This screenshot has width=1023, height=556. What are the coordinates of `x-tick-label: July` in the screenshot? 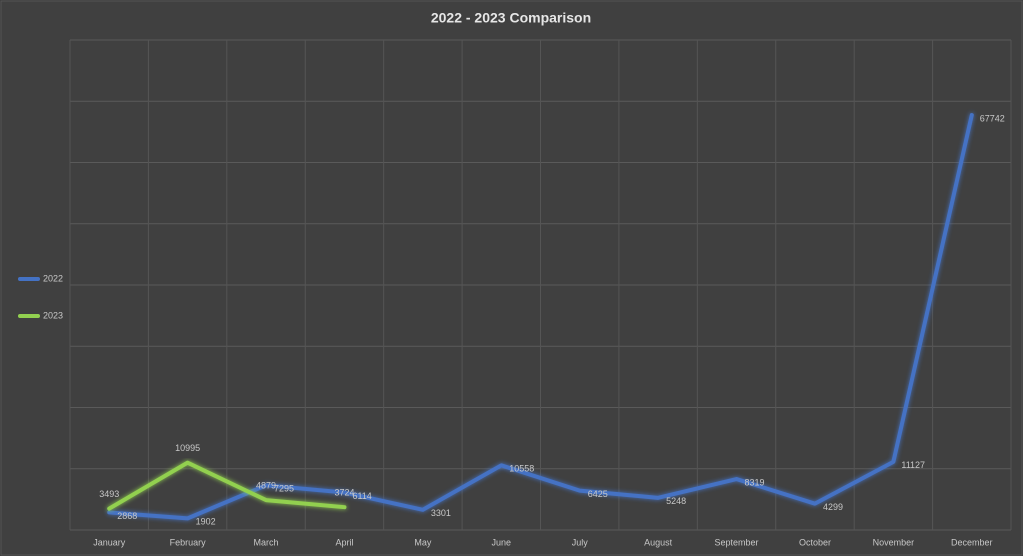 It's located at (580, 542).